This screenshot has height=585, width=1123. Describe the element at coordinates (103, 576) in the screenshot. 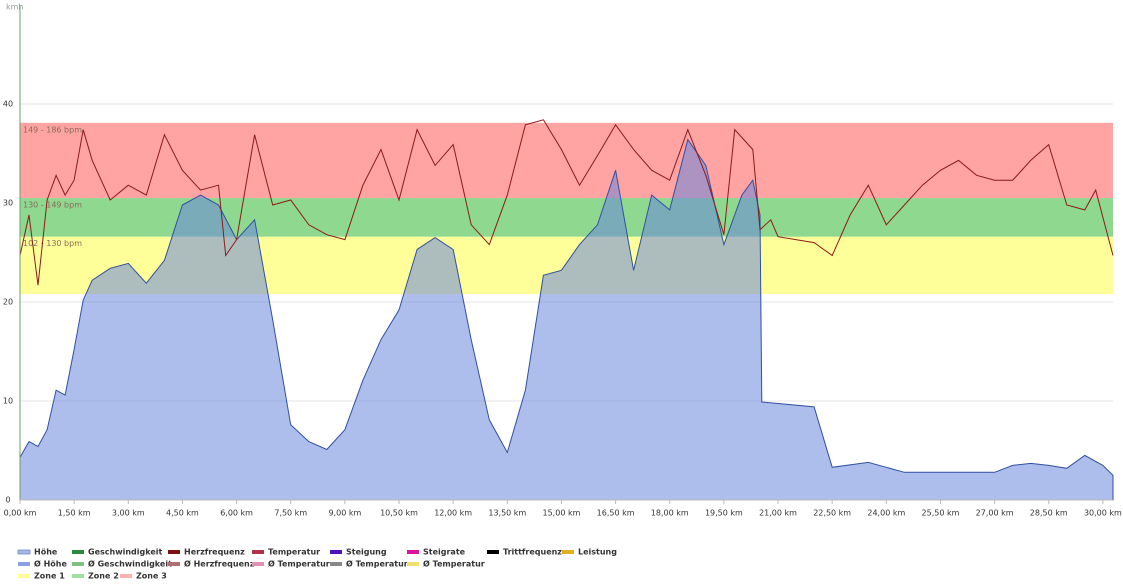

I see `legend-label: Zone 2` at that location.